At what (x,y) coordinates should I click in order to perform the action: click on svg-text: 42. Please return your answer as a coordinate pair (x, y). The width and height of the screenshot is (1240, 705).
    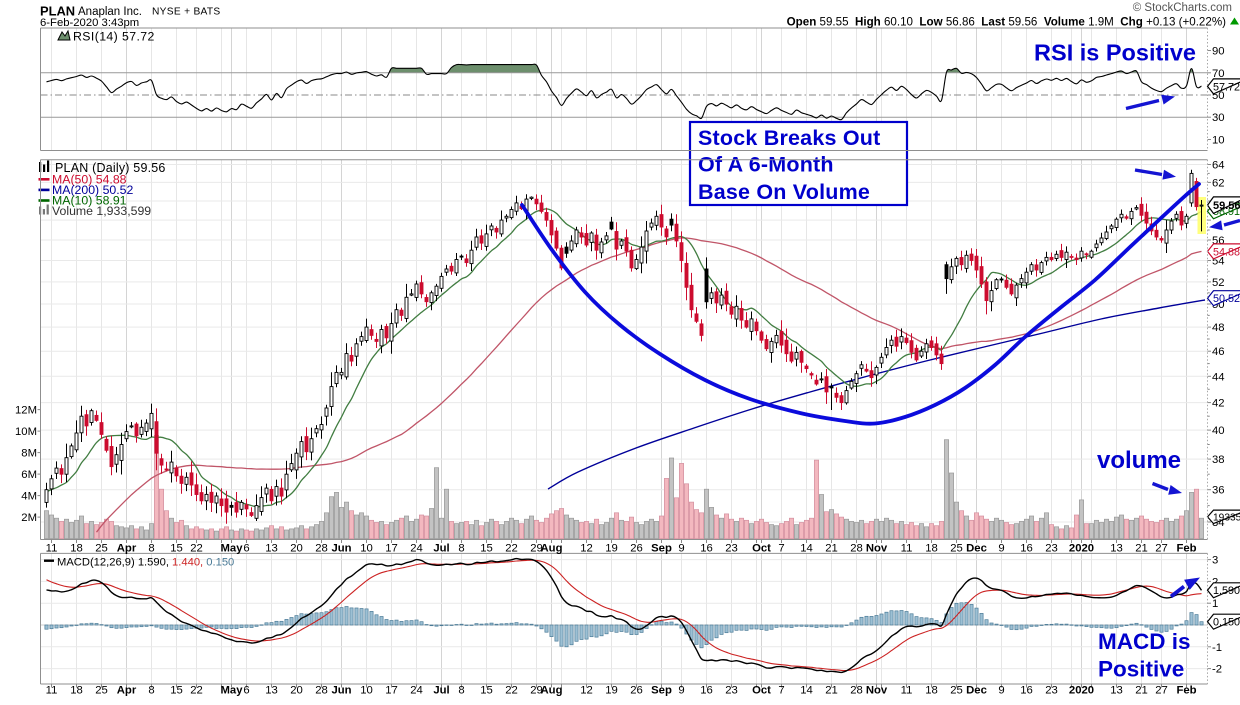
    Looking at the image, I should click on (1218, 404).